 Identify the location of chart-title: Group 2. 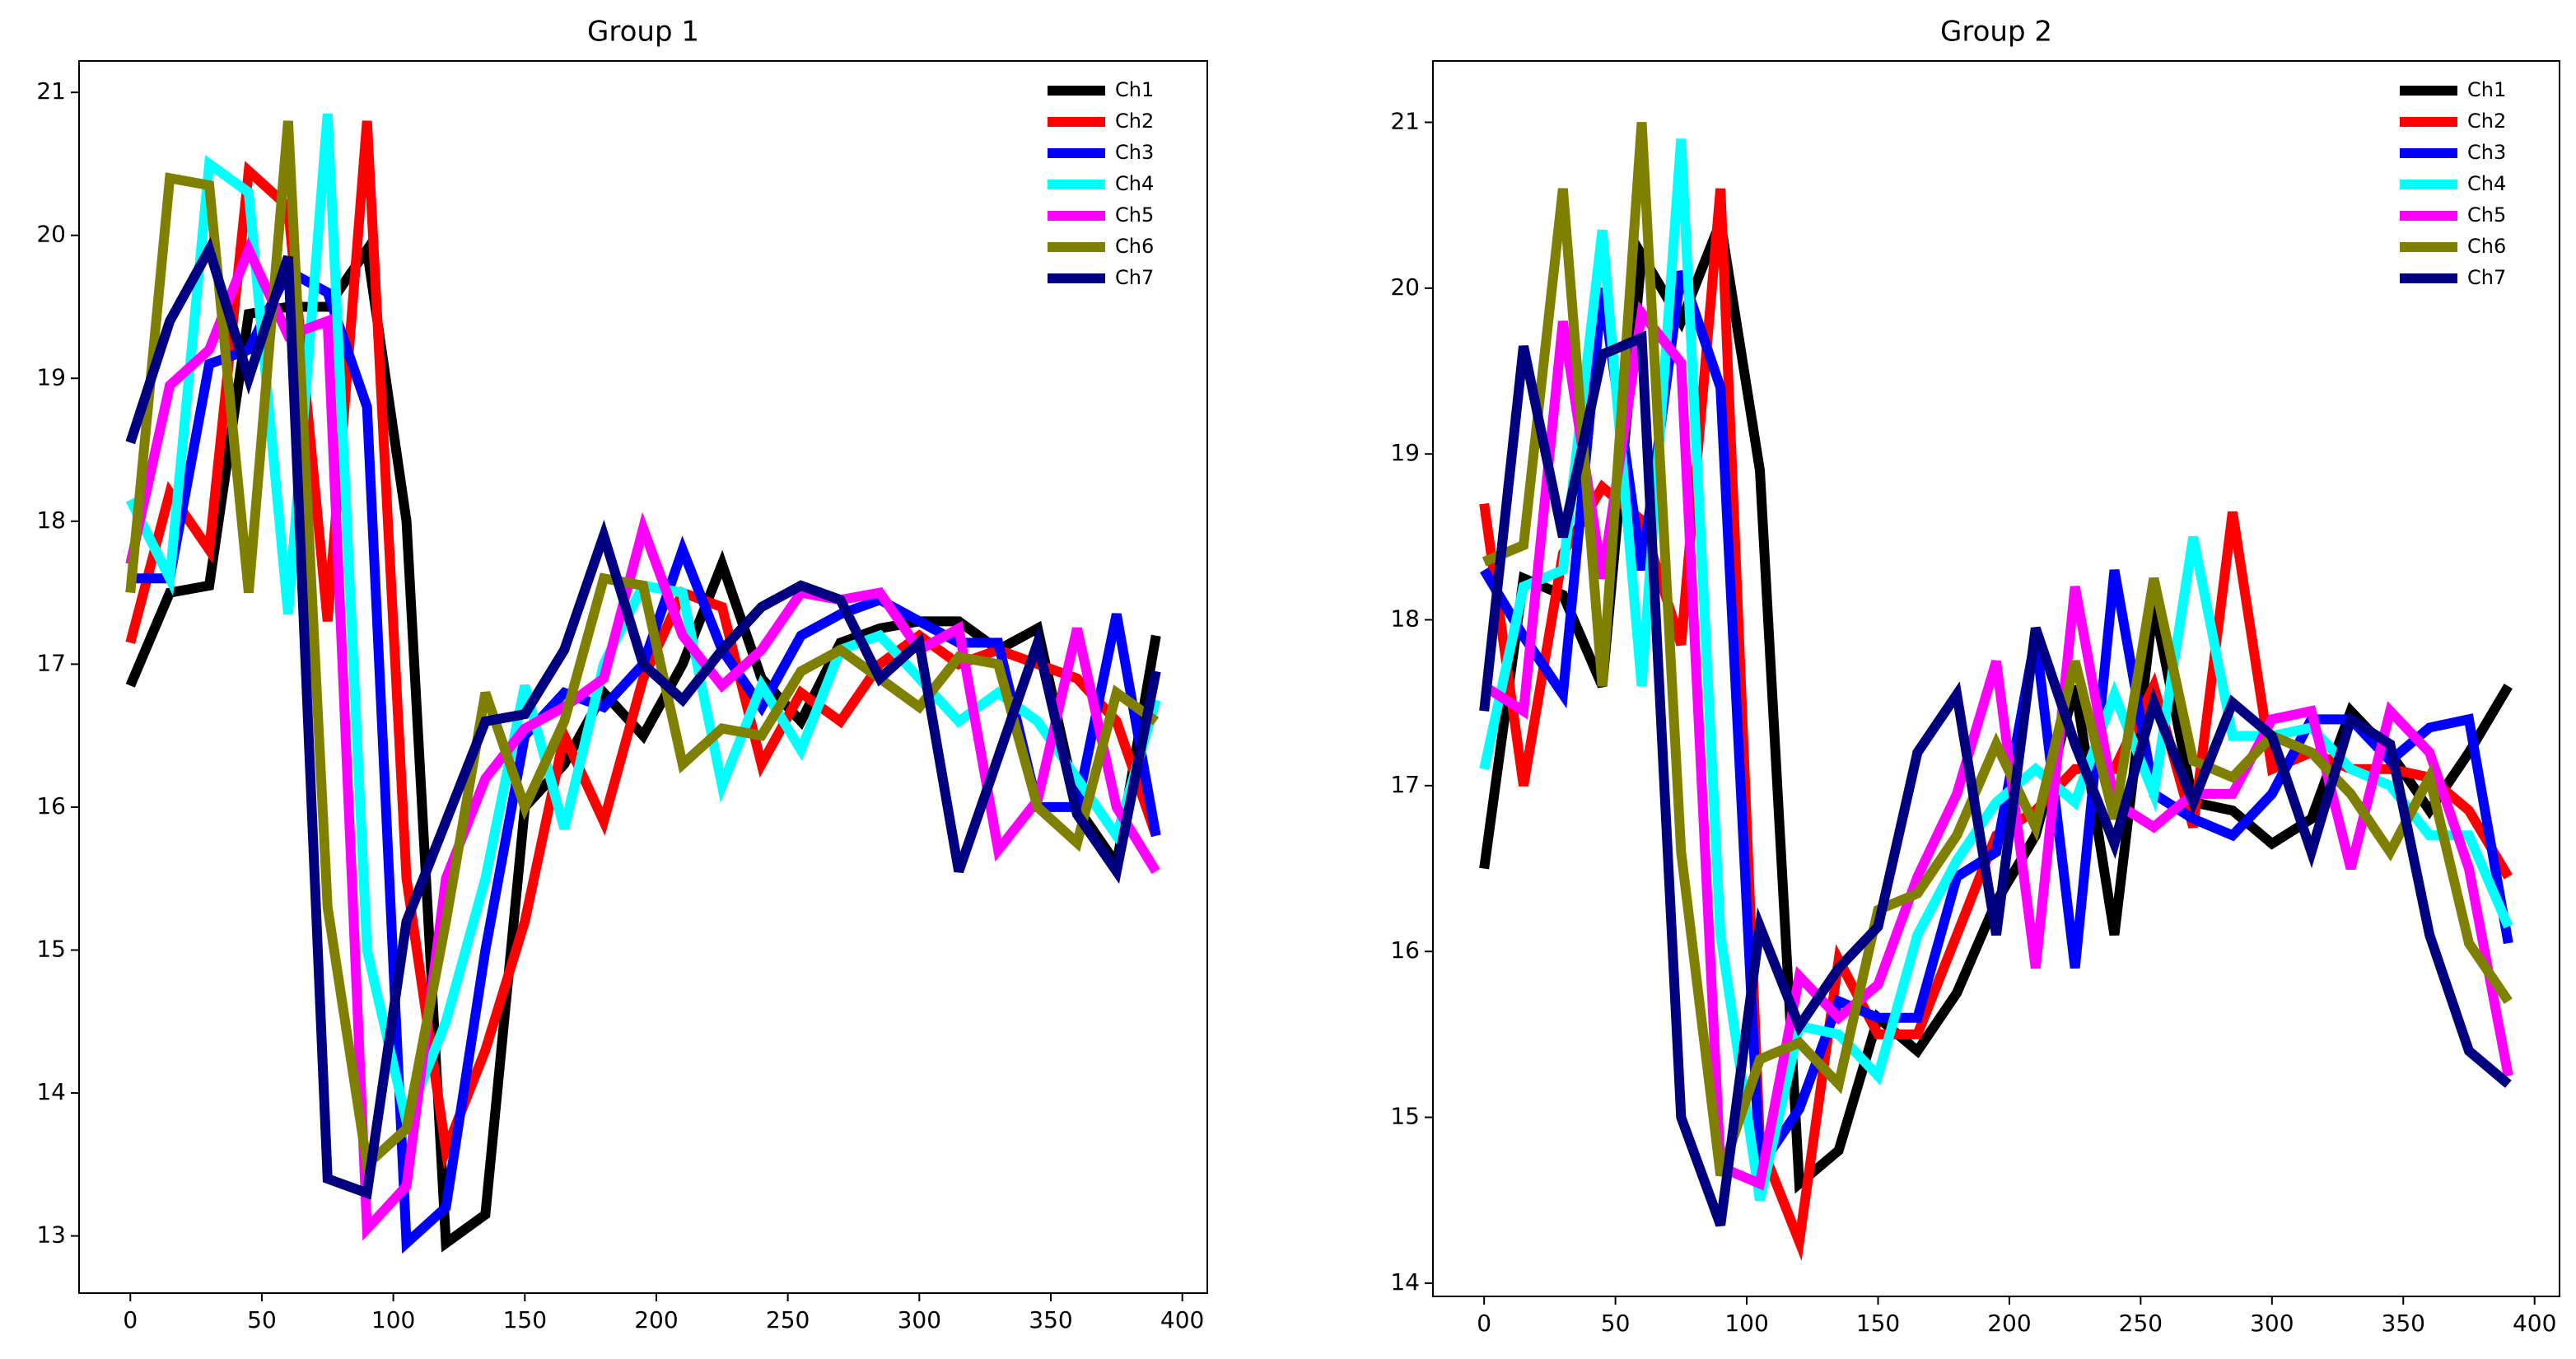
(1996, 32).